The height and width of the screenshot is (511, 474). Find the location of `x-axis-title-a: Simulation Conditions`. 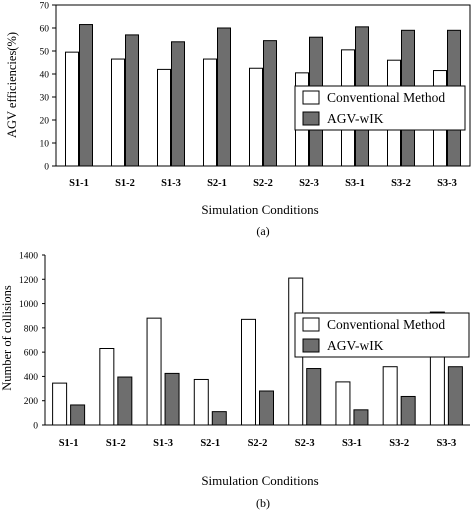

x-axis-title-a: Simulation Conditions is located at coordinates (259, 209).